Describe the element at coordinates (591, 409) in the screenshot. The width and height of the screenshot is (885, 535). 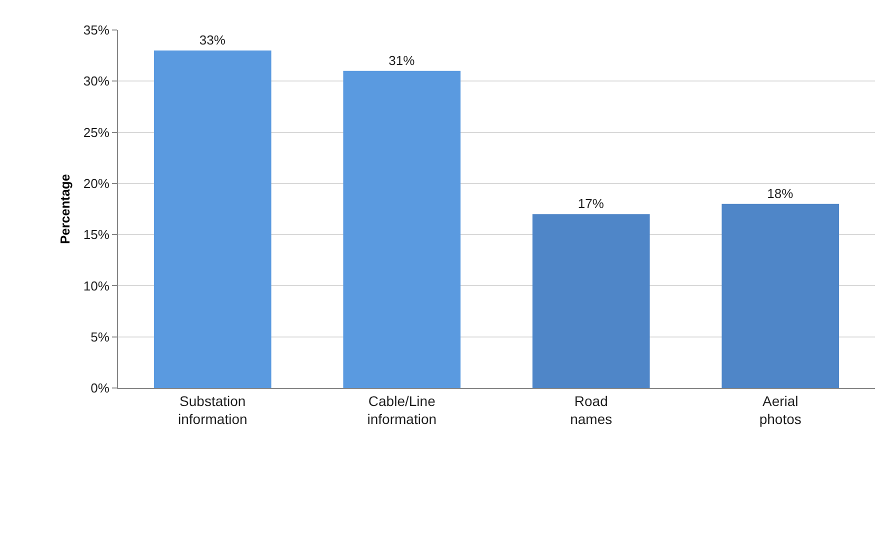
I see `x-tick-label: Road names` at that location.